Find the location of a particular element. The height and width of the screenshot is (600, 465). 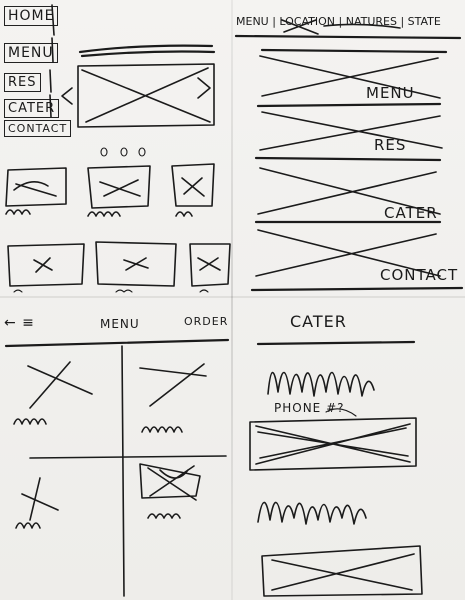

page-title: CATER is located at coordinates (318, 321).